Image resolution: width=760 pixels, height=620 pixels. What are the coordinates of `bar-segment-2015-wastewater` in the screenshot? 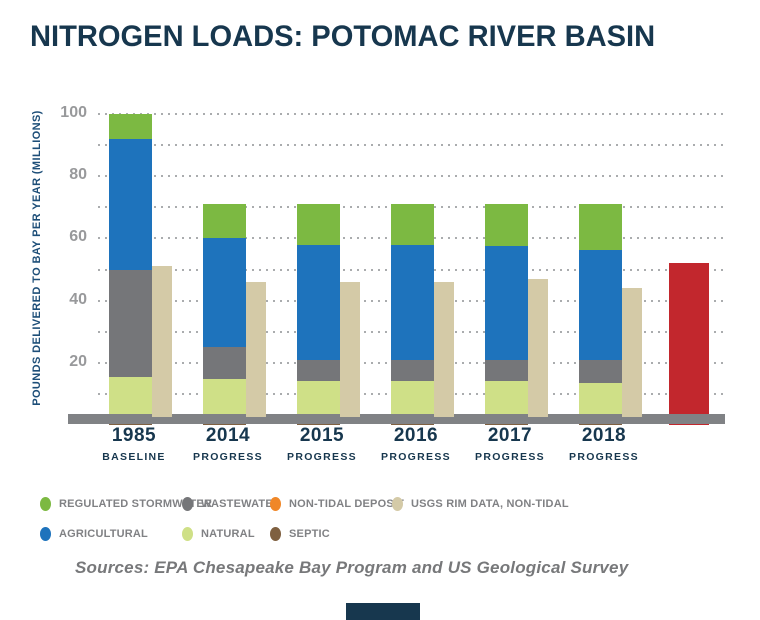 It's located at (318, 370).